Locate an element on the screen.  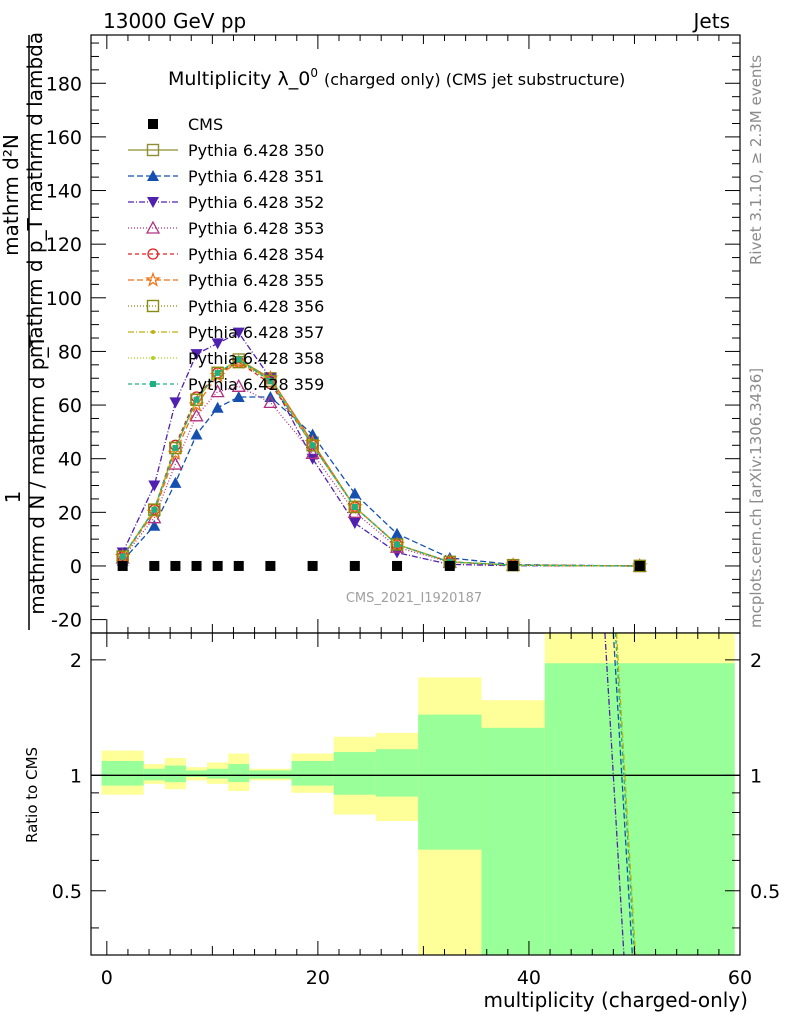
ylabel-denominator: mathrm d p_T mathrm d lambda is located at coordinates (35, 195).